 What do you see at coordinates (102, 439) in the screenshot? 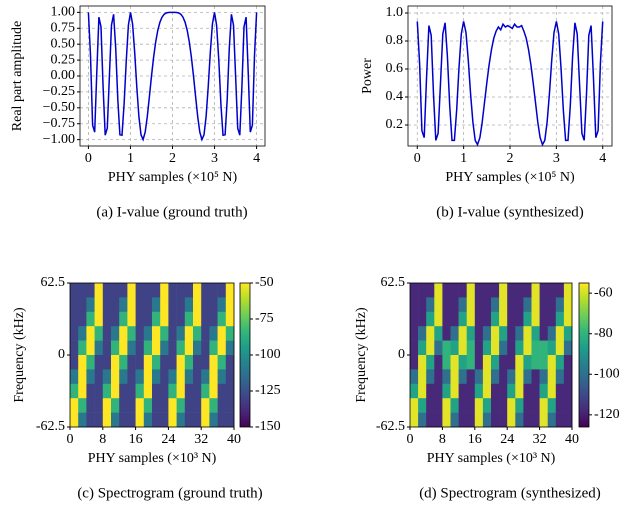
I see `x-tick-label: 8` at bounding box center [102, 439].